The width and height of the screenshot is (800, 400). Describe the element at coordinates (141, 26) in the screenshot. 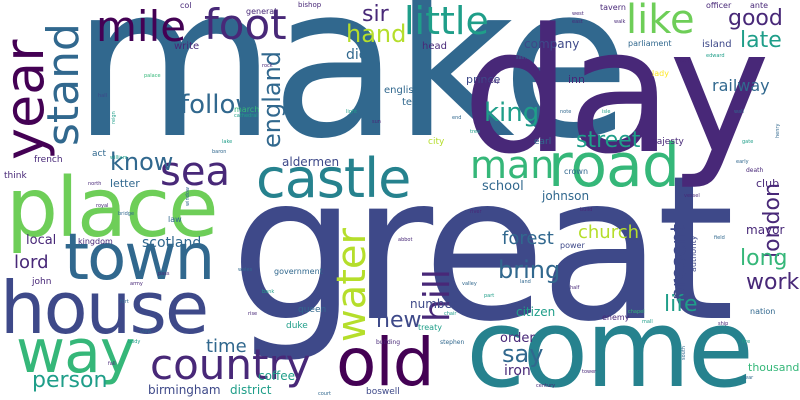

I see `word-mile: mile` at that location.